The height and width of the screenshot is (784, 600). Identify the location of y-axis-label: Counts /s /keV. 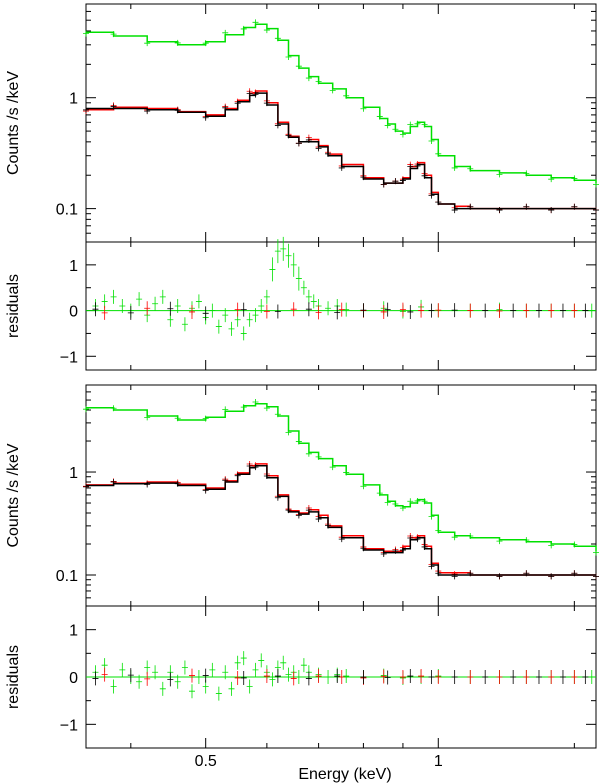
(13, 495).